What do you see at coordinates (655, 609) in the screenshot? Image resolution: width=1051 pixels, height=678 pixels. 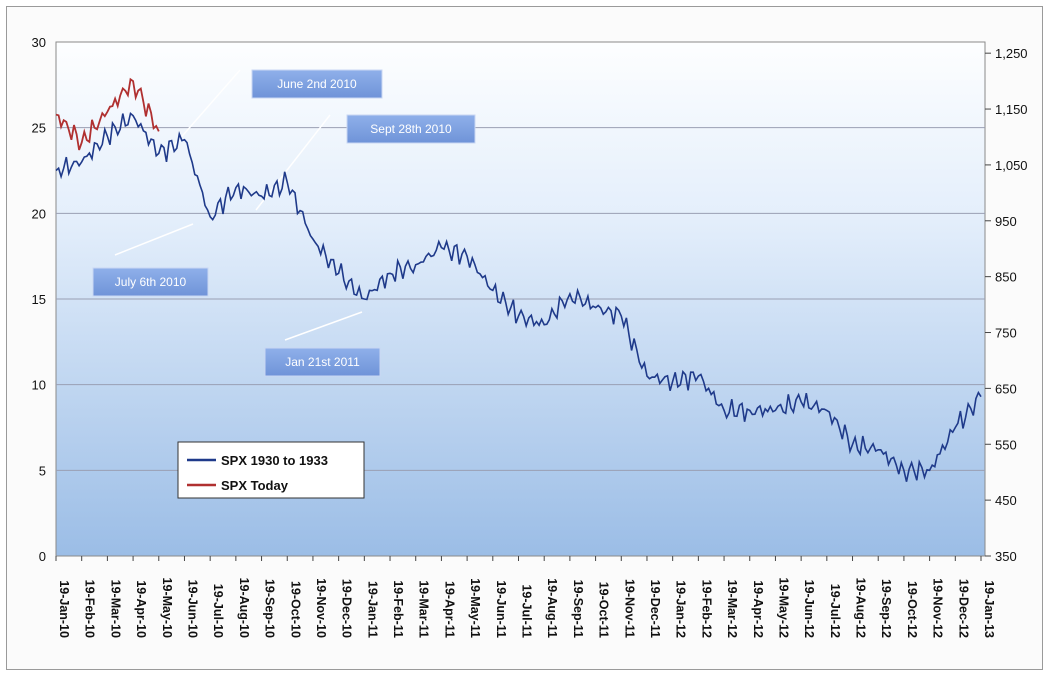 I see `x-tick-label: 19-Dec-11` at bounding box center [655, 609].